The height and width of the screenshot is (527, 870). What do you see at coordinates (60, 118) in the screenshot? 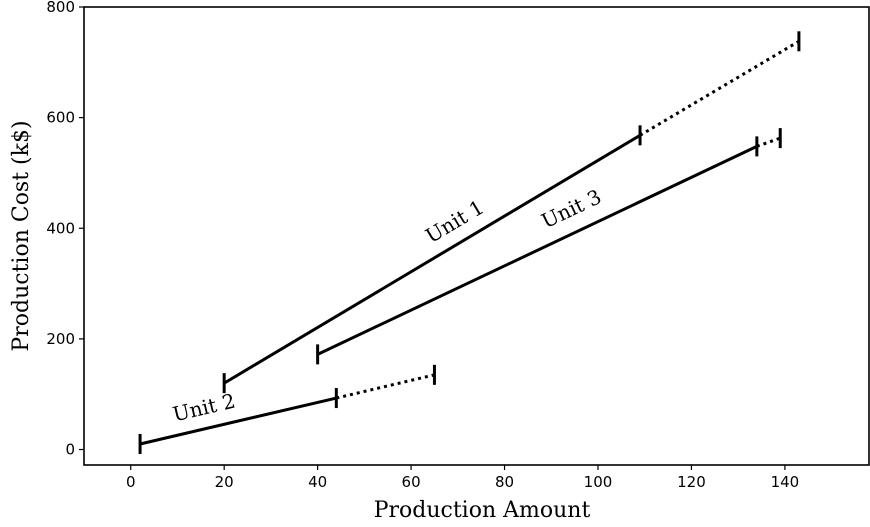
I see `y-tick-label: 600` at bounding box center [60, 118].